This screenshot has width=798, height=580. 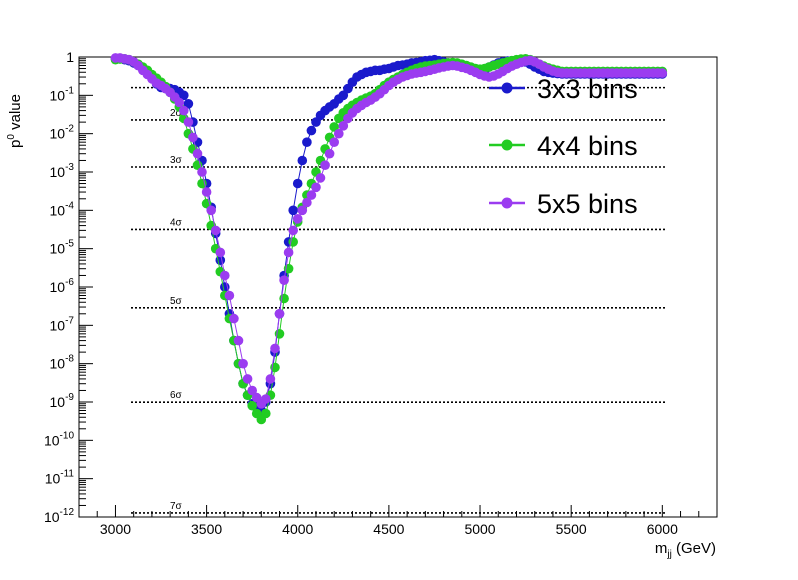 What do you see at coordinates (587, 146) in the screenshot?
I see `legend-label: 4x4 bins` at bounding box center [587, 146].